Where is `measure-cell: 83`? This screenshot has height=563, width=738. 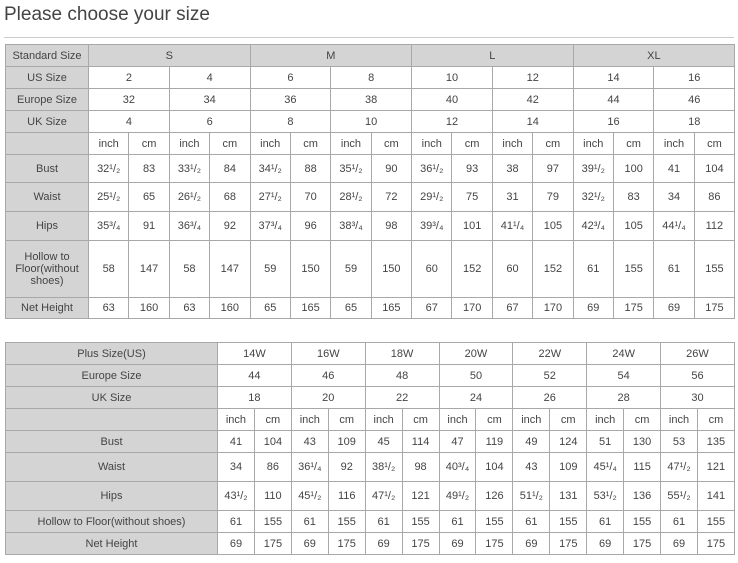 measure-cell: 83 is located at coordinates (149, 168).